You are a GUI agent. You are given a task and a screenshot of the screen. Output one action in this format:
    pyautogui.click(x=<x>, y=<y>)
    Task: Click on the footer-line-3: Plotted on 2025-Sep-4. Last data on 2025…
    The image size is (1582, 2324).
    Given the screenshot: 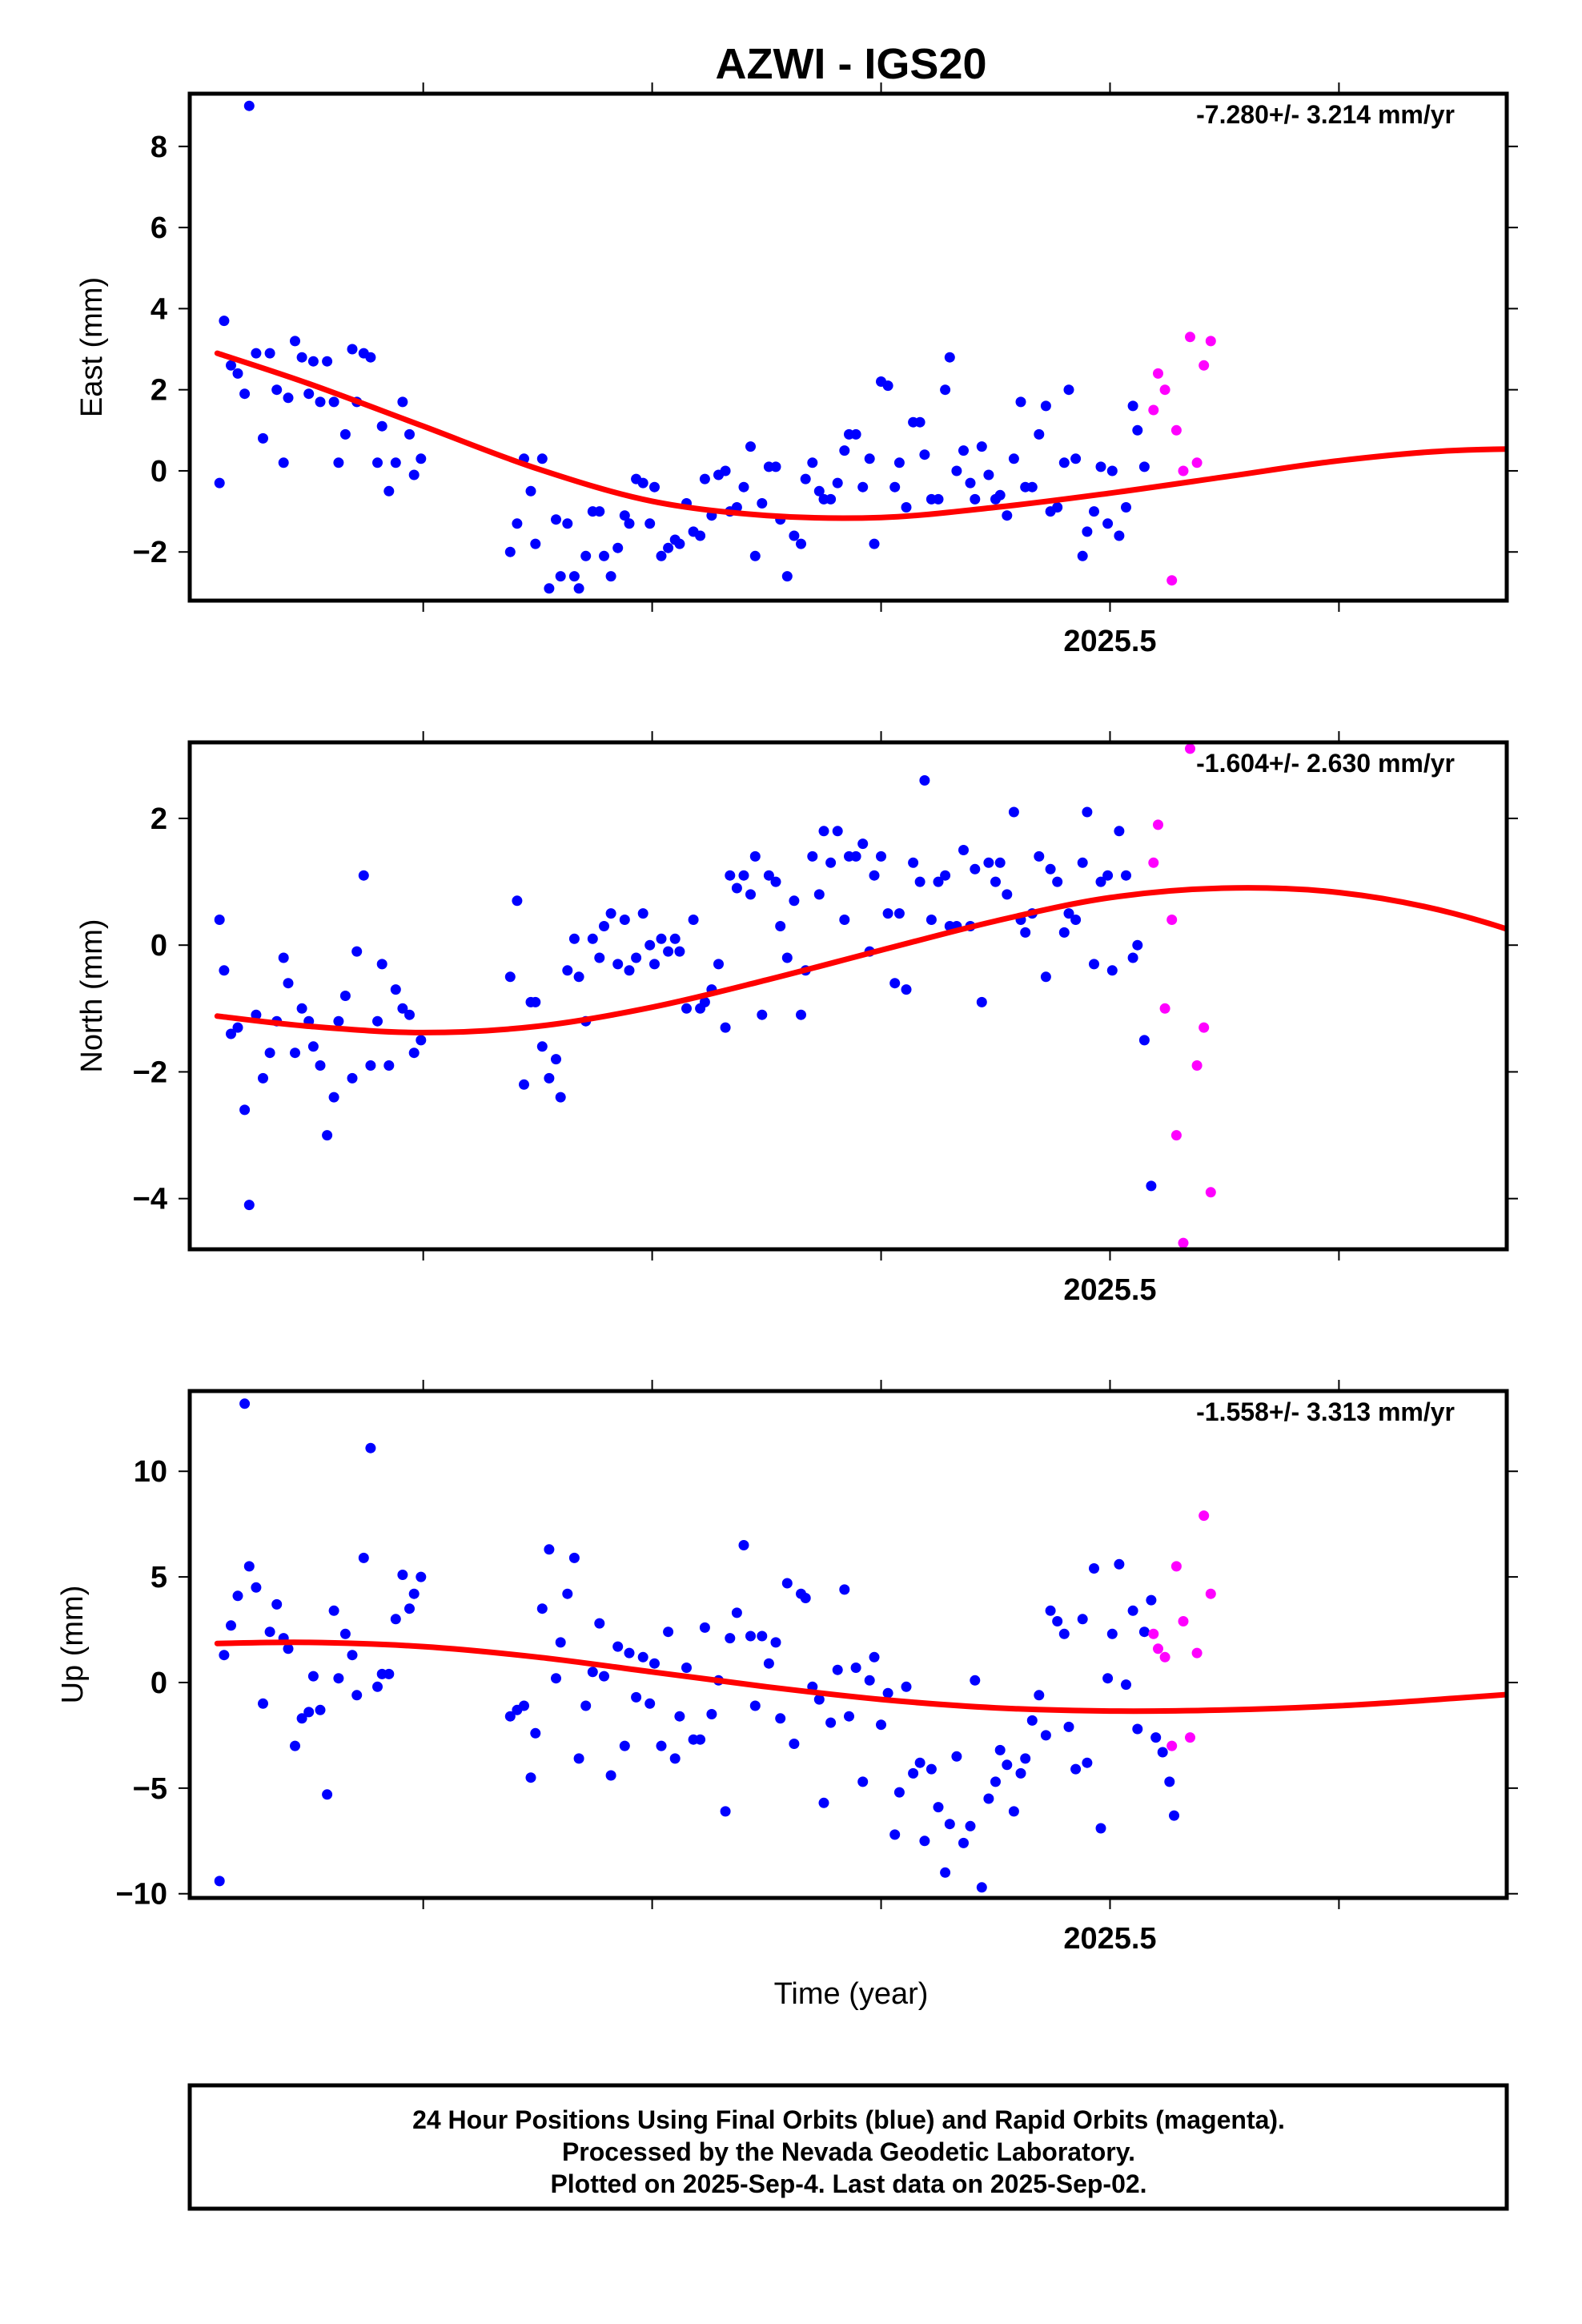 What is the action you would take?
    pyautogui.click(x=848, y=2183)
    